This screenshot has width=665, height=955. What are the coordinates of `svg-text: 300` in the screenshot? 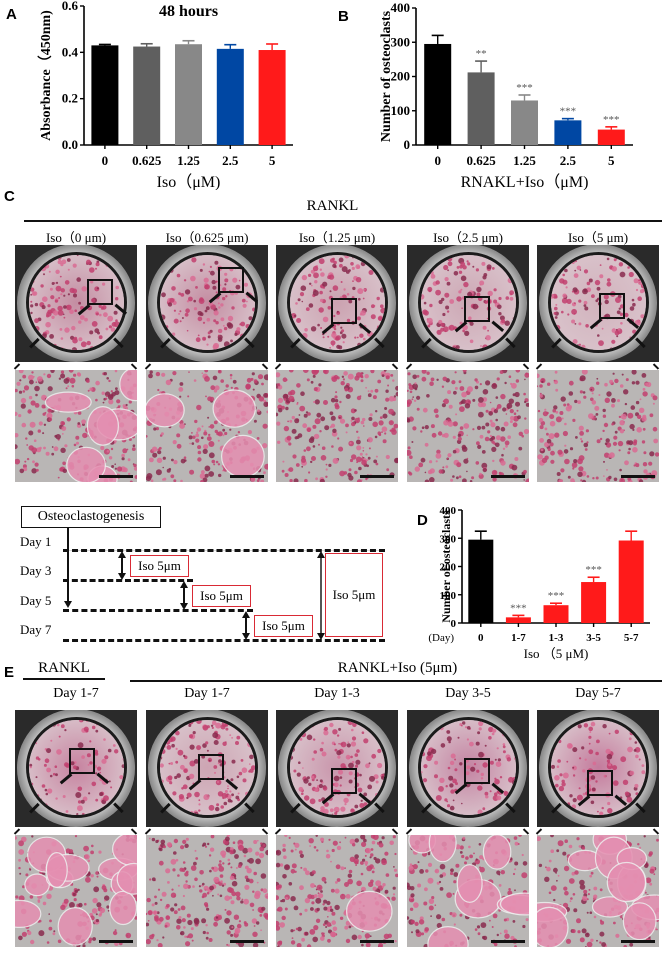 It's located at (448, 539).